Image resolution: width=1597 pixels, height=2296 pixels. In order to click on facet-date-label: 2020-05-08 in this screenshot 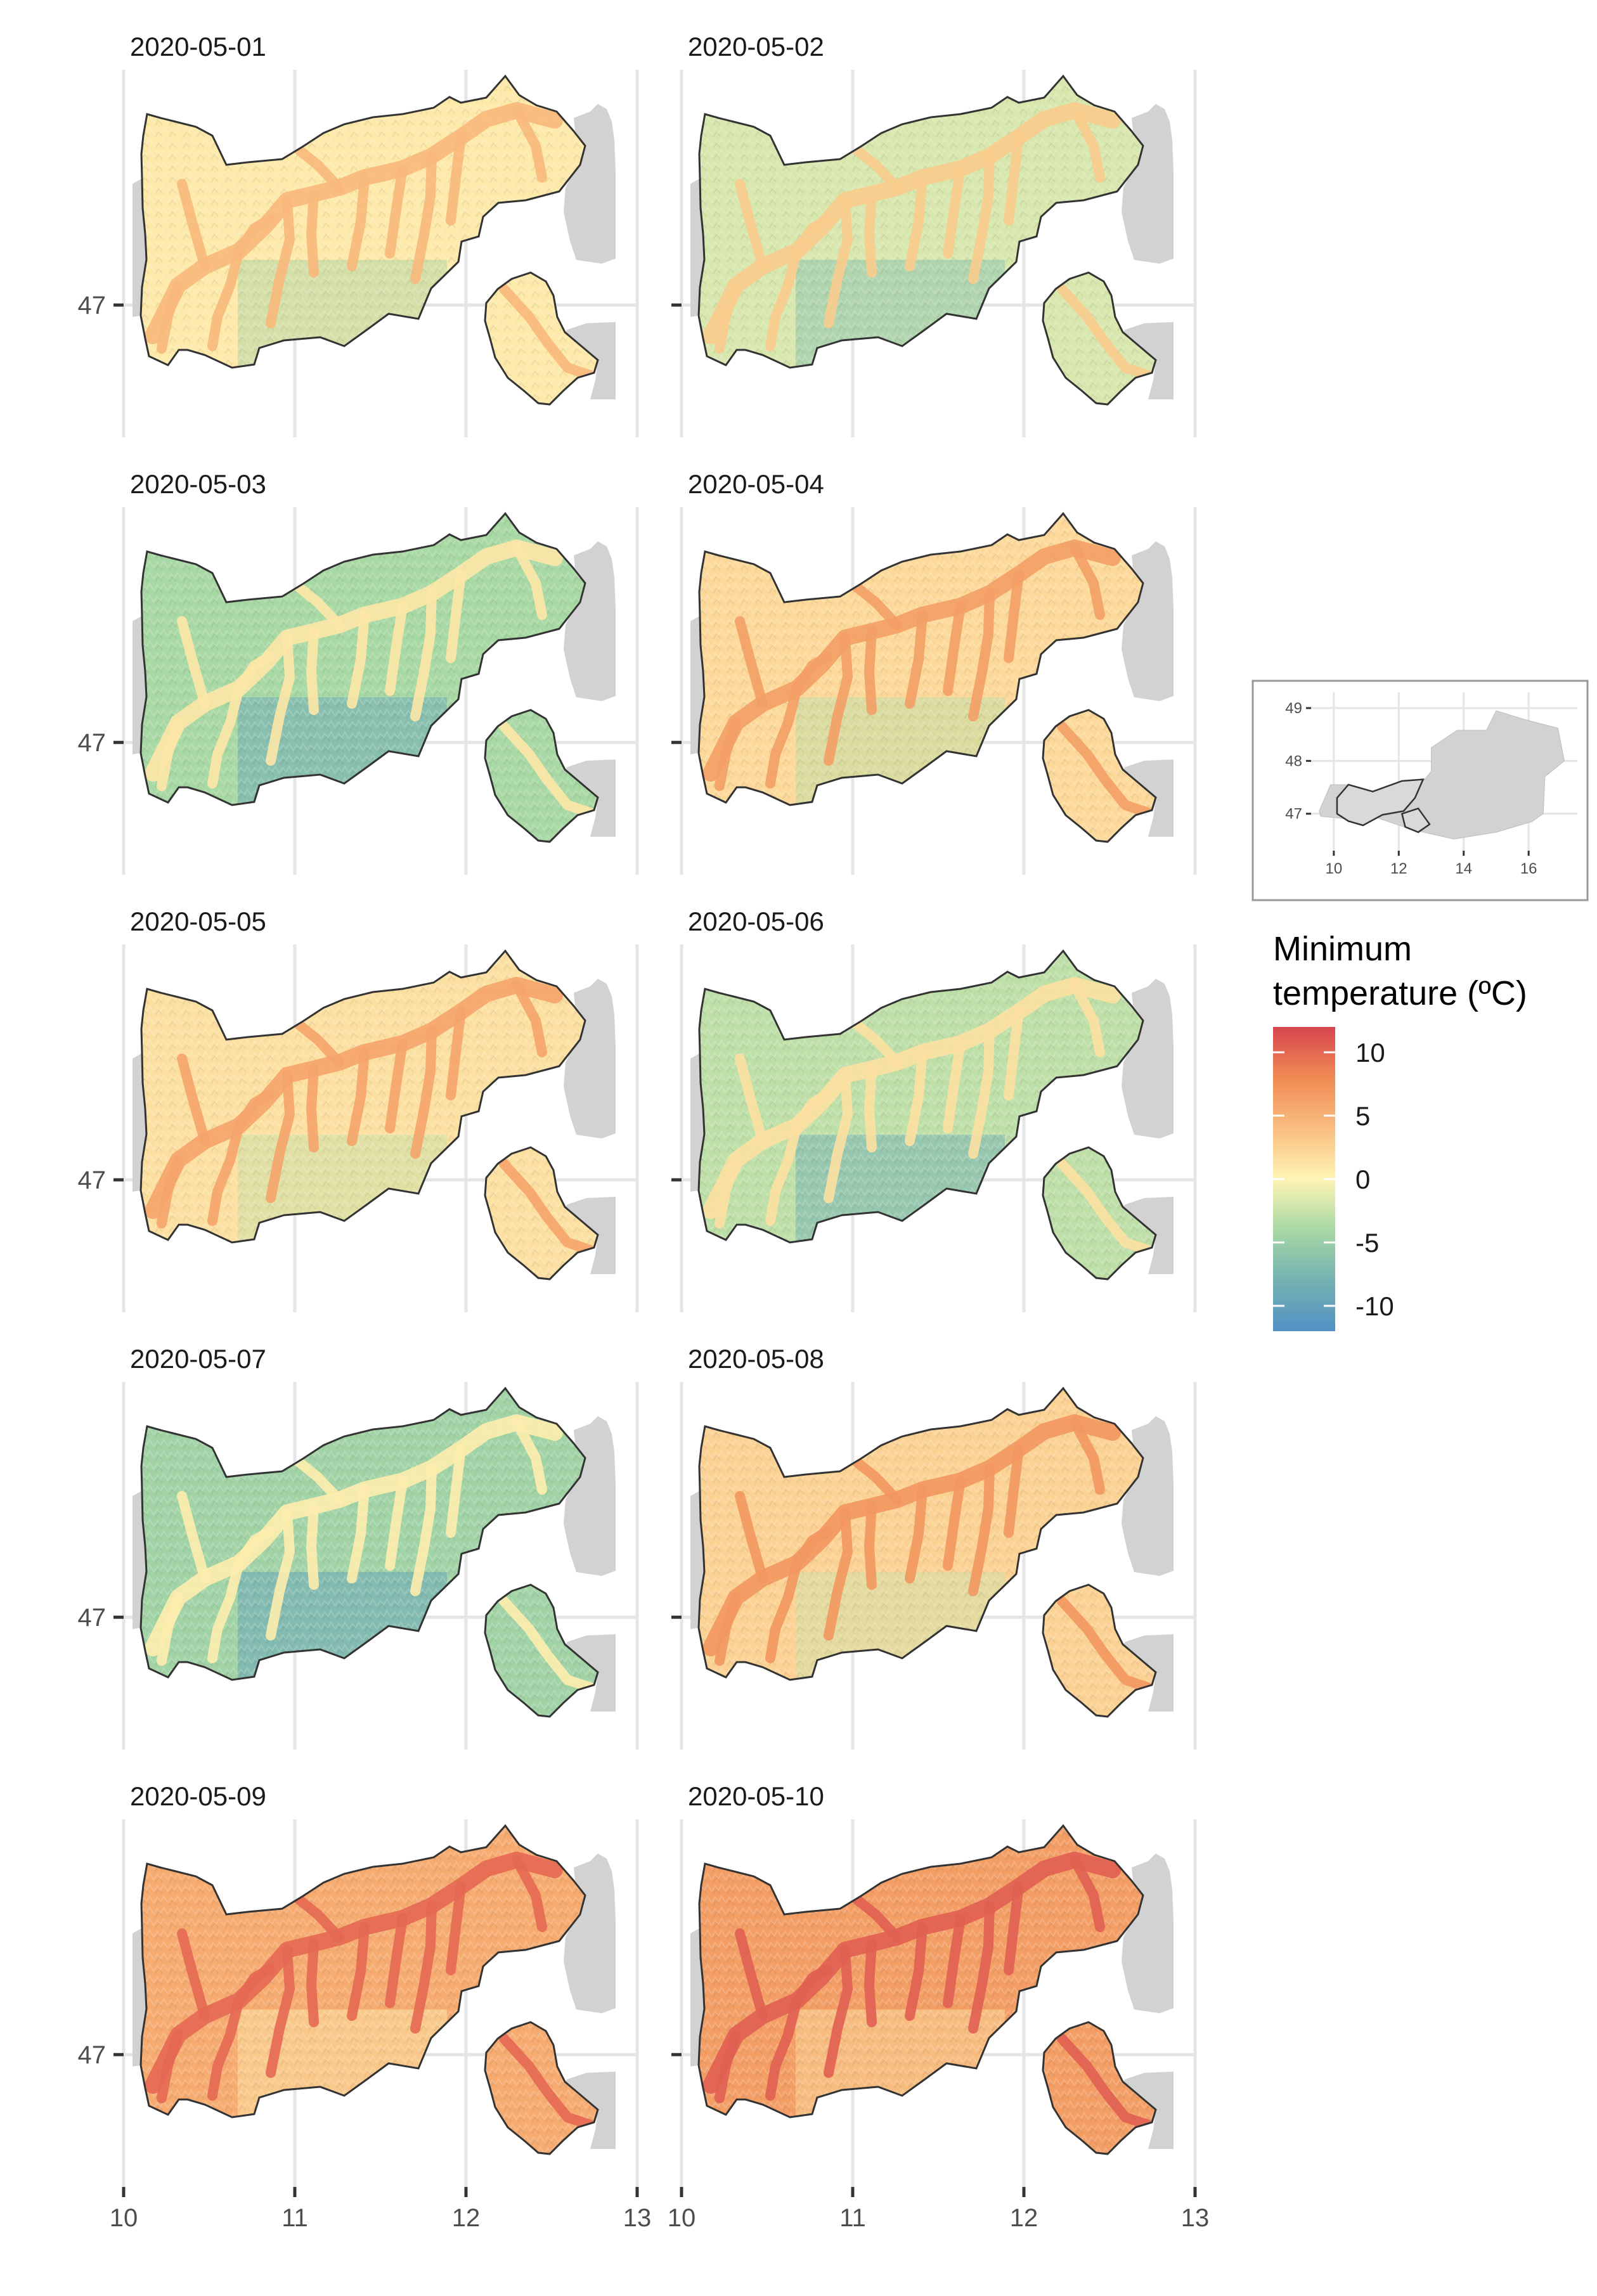, I will do `click(756, 1359)`.